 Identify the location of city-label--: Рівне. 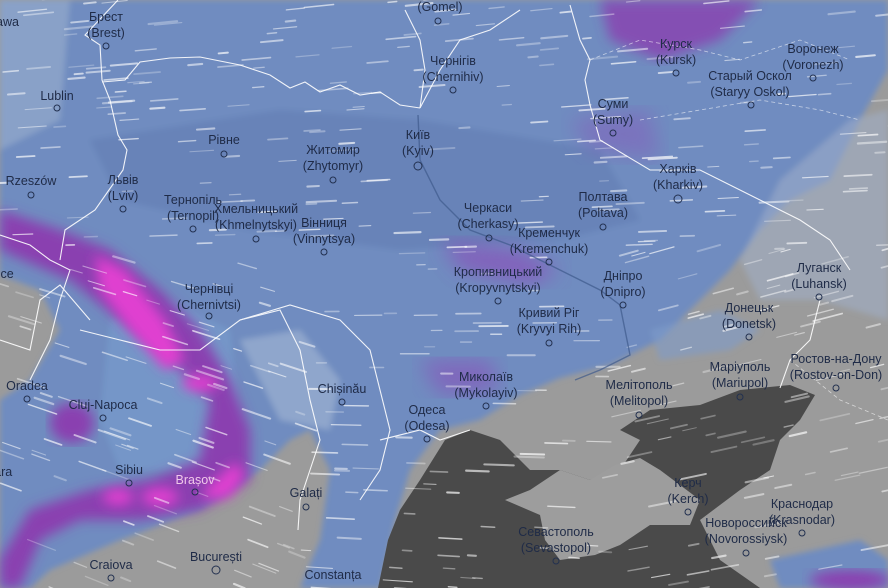
(224, 141).